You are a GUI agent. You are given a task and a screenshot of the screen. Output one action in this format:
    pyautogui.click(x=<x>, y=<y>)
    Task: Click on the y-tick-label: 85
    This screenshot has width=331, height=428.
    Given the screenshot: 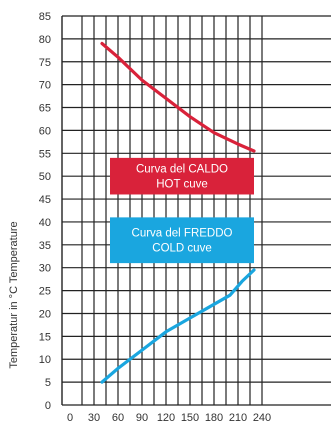 What is the action you would take?
    pyautogui.click(x=45, y=17)
    